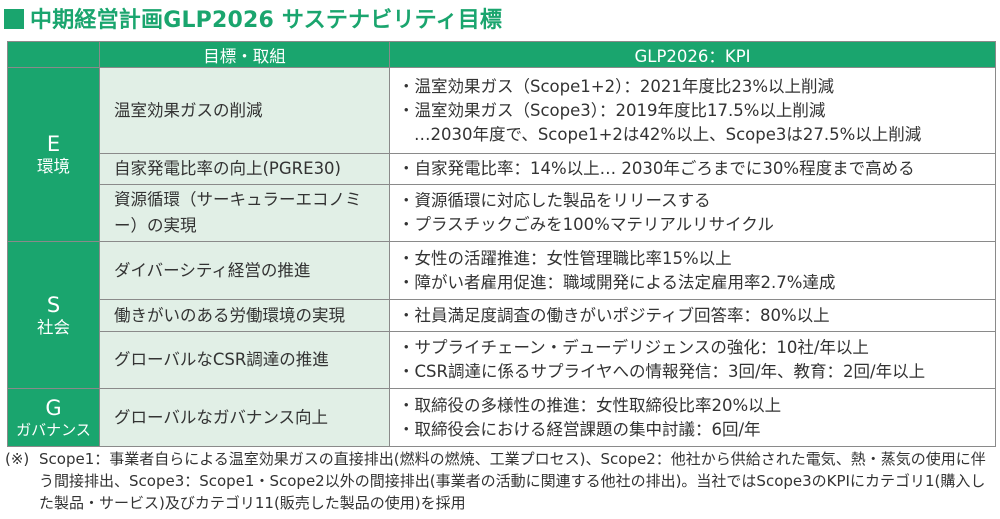  Describe the element at coordinates (554, 200) in the screenshot. I see `kpi-item: ・資源循環に対応した製品をリリースする` at that location.